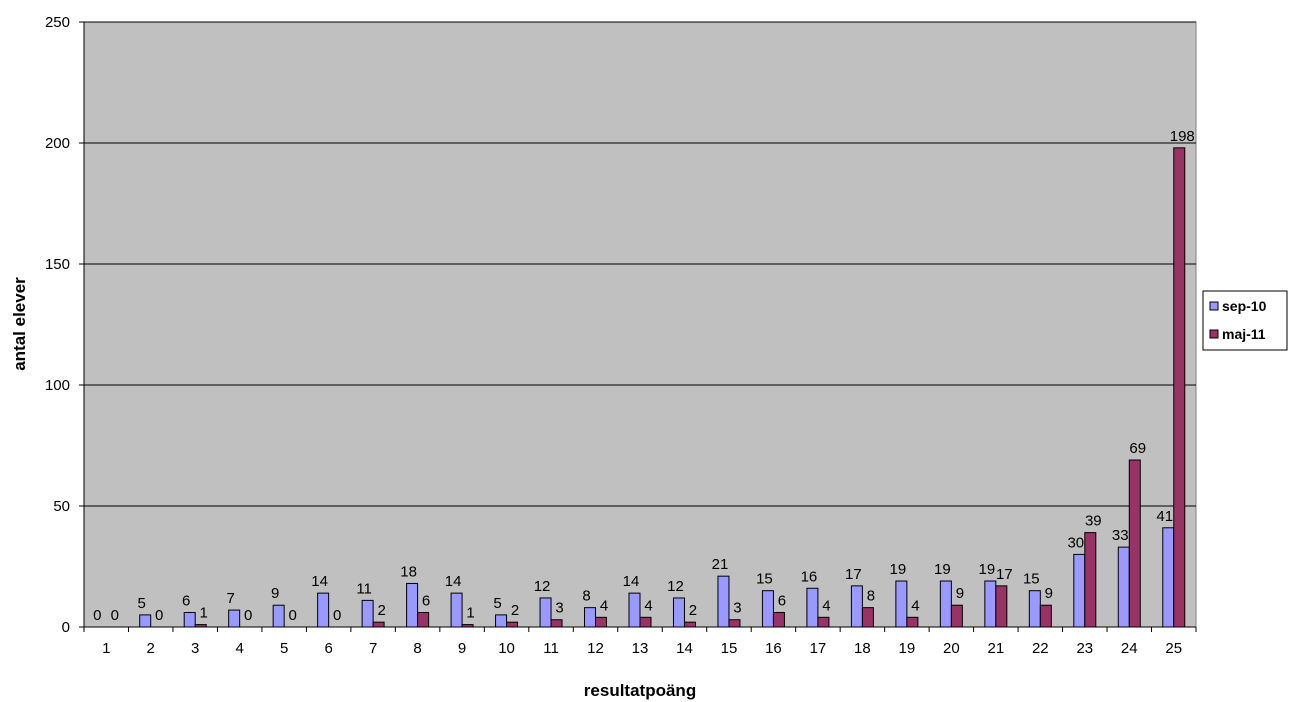 Image resolution: width=1295 pixels, height=702 pixels. I want to click on data-label-maj-11-22: 9, so click(1049, 593).